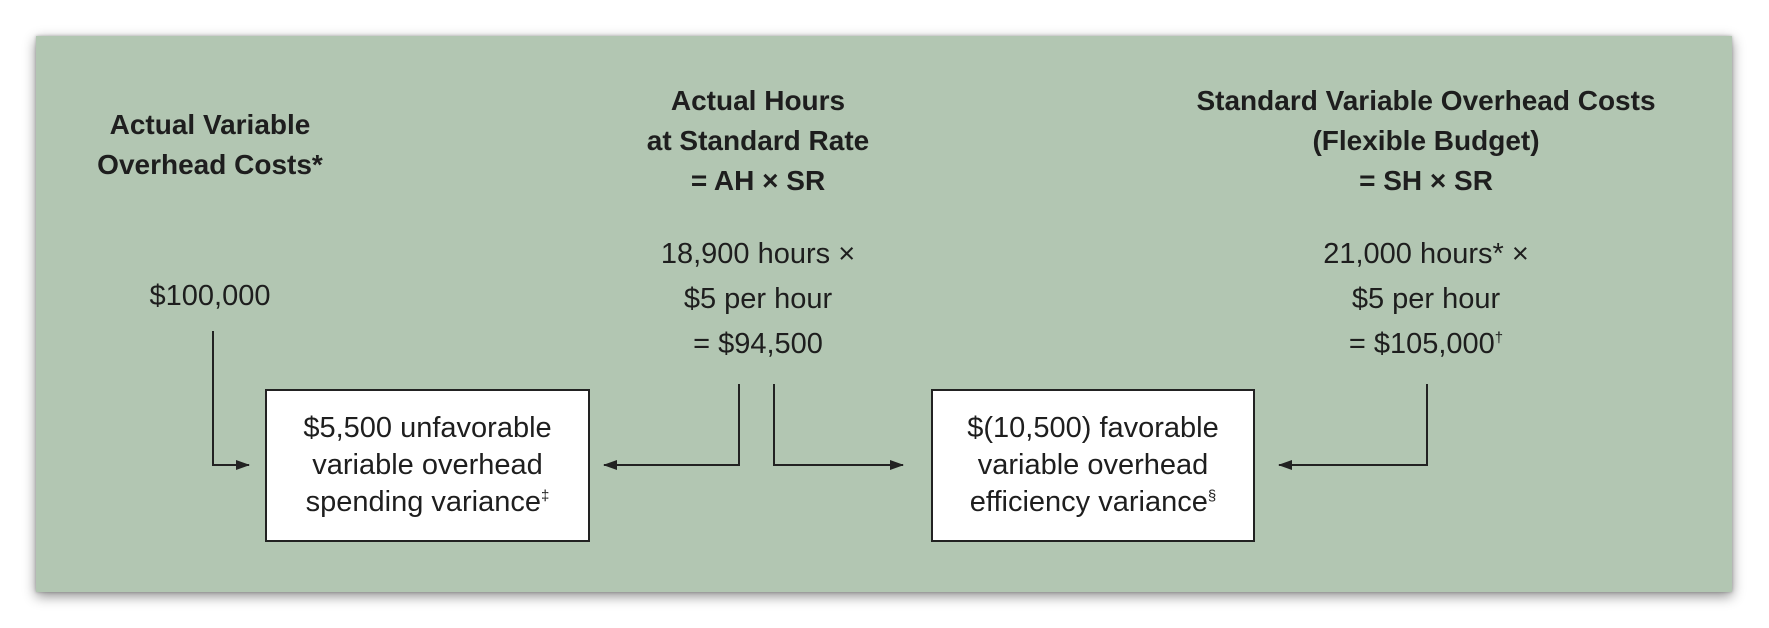 This screenshot has width=1769, height=628. What do you see at coordinates (838, 427) in the screenshot?
I see `arrow-ahsr-to-efficiency` at bounding box center [838, 427].